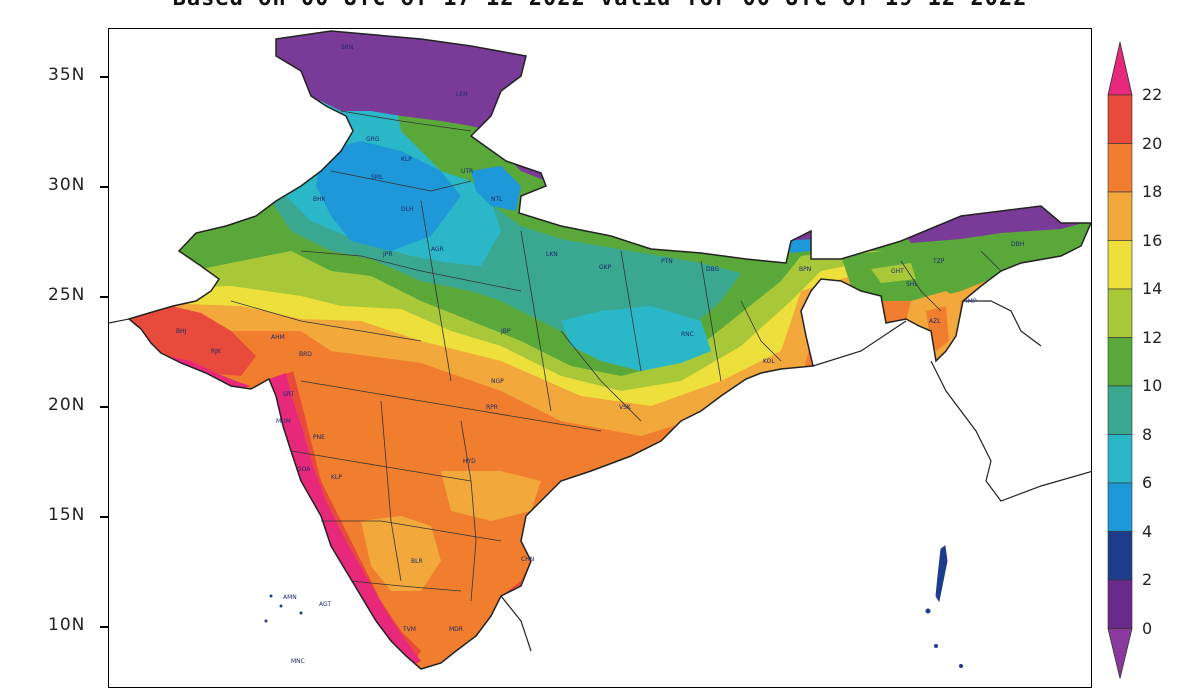  I want to click on colorbar-bottom-arrow, so click(1120, 653).